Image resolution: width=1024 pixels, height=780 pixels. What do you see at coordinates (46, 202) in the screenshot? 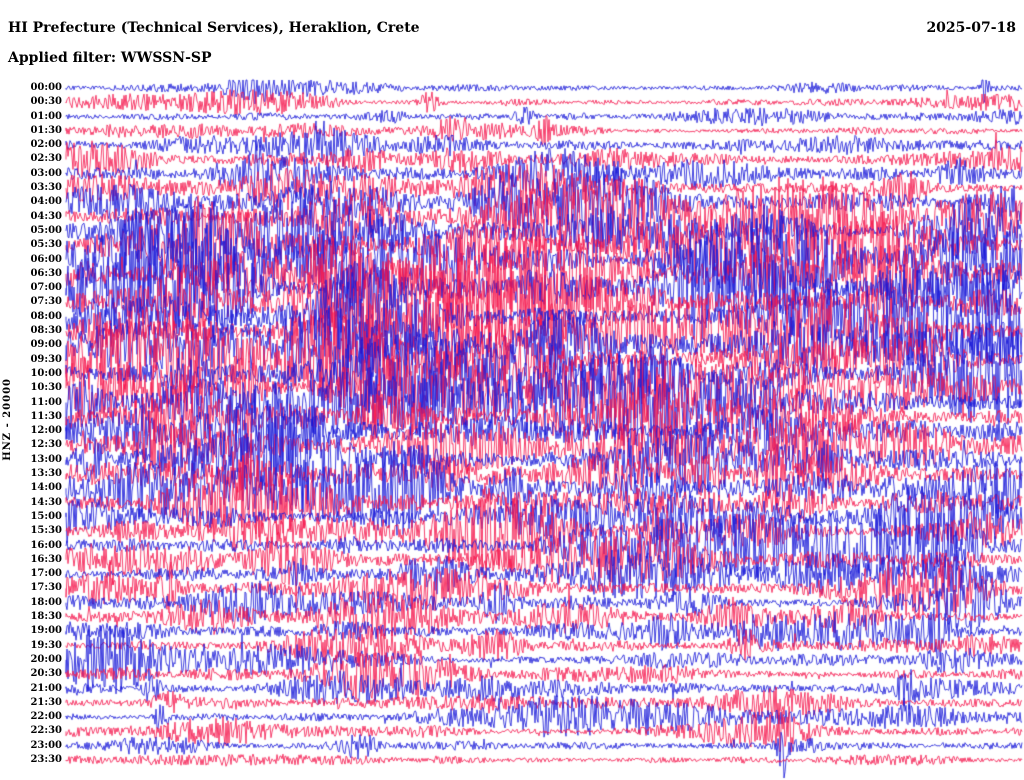
I see `time-label: 04:00` at bounding box center [46, 202].